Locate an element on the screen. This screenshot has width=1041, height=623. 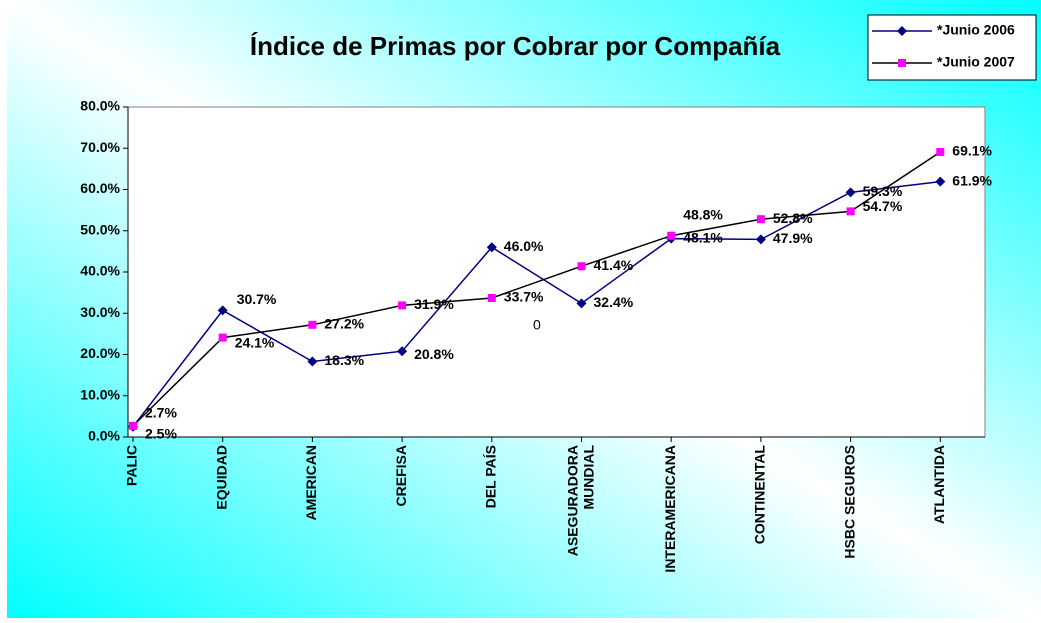
legend-label: *Junio 2006 is located at coordinates (976, 30).